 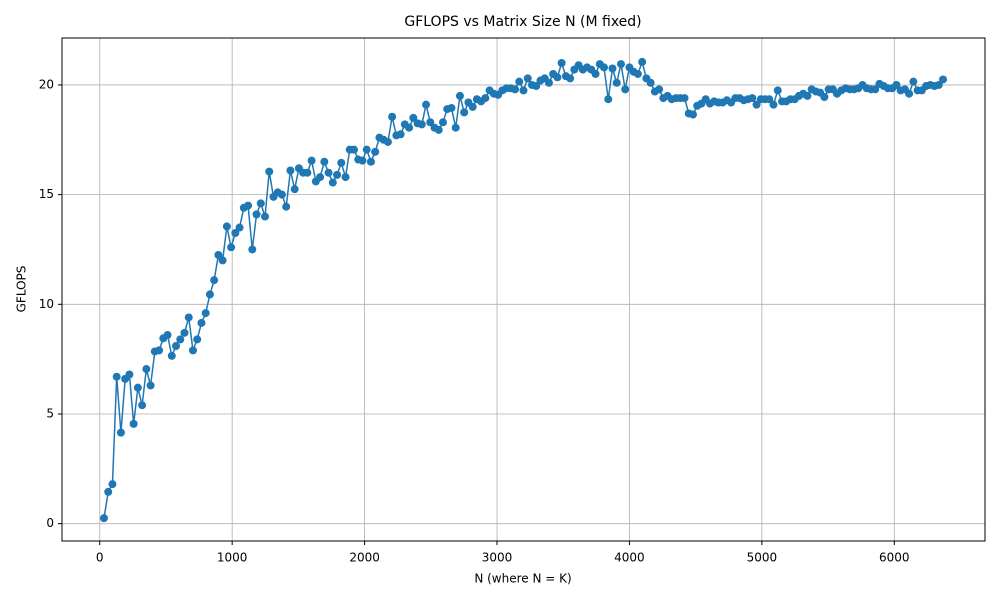 I want to click on x-tick-label: 1000, so click(x=232, y=558).